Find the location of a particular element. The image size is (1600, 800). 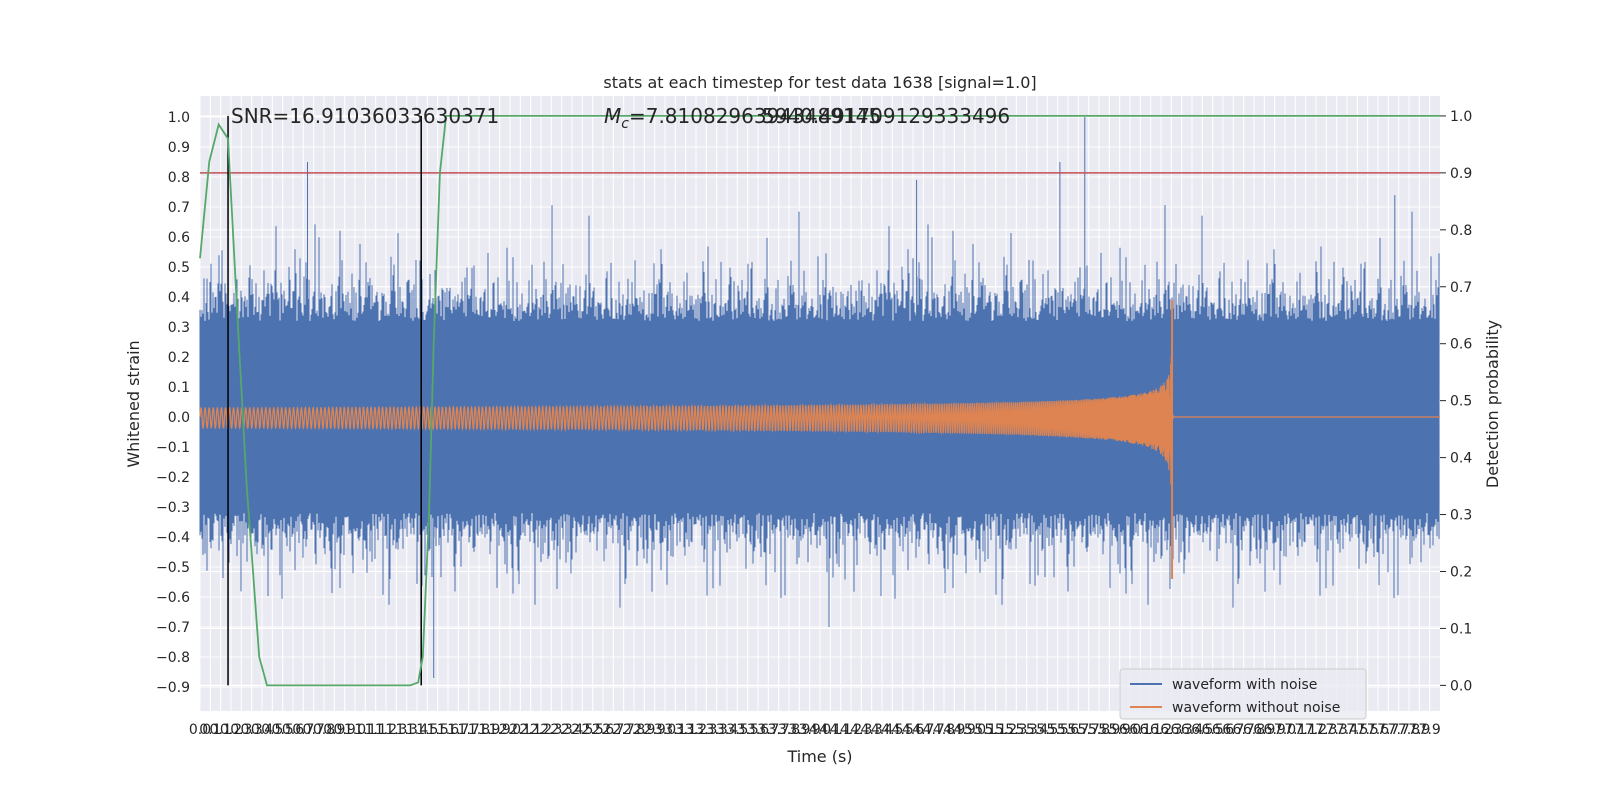

x-tick-label: 5.5 is located at coordinates (1058, 730).